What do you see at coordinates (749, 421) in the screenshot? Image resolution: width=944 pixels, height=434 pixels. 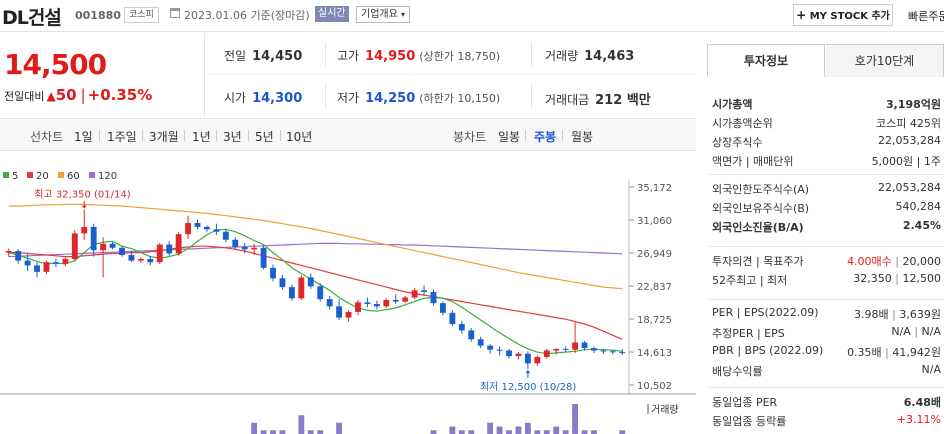 I see `info-label: 동일업종 등락률` at bounding box center [749, 421].